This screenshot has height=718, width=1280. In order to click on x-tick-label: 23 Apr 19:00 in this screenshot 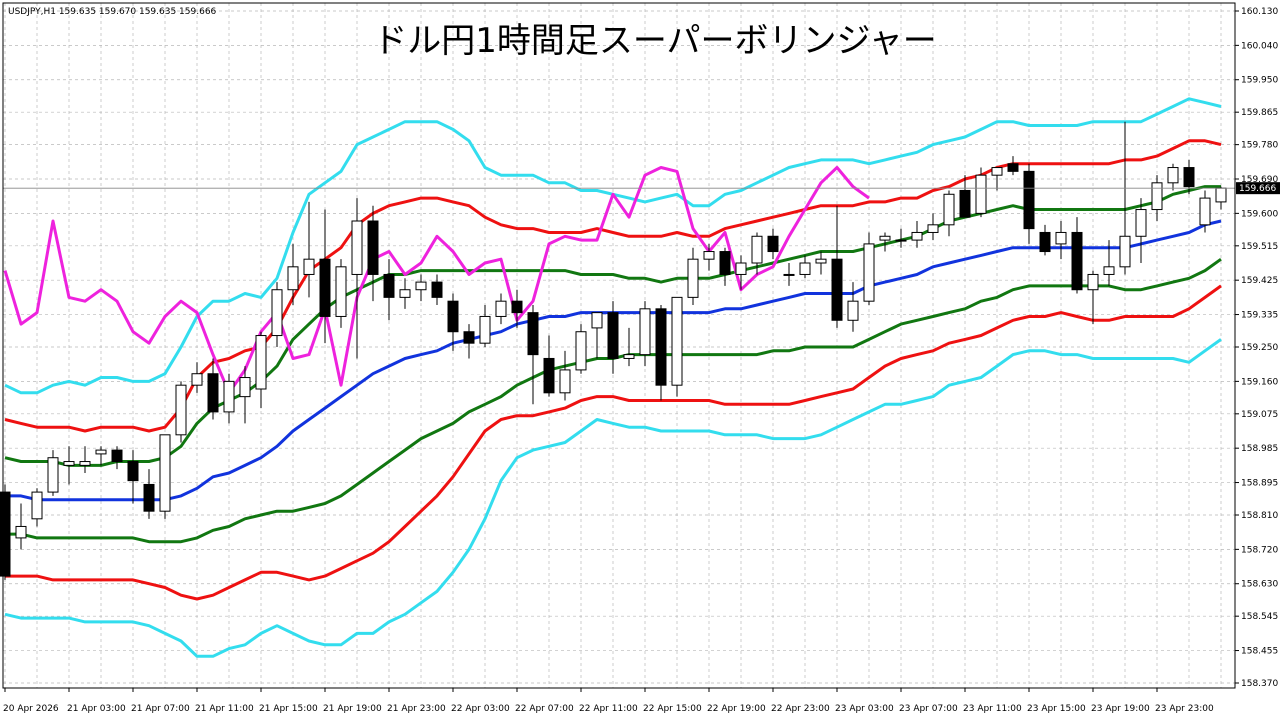, I will do `click(1120, 709)`.